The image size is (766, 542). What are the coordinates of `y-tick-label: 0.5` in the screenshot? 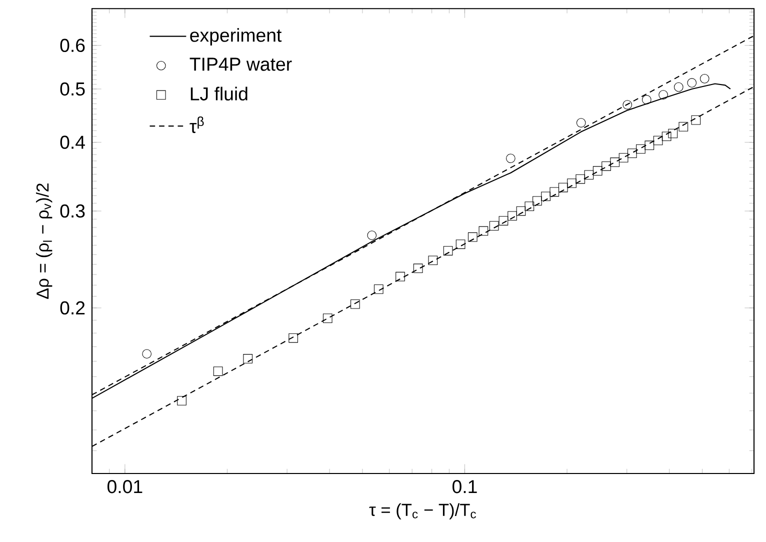 It's located at (72, 89).